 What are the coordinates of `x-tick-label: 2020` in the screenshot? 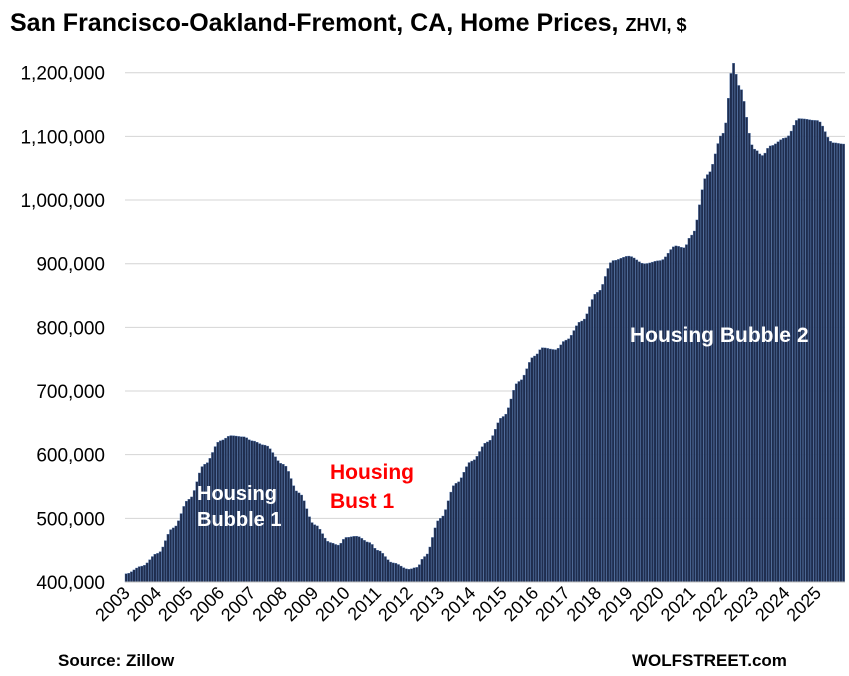 It's located at (646, 604).